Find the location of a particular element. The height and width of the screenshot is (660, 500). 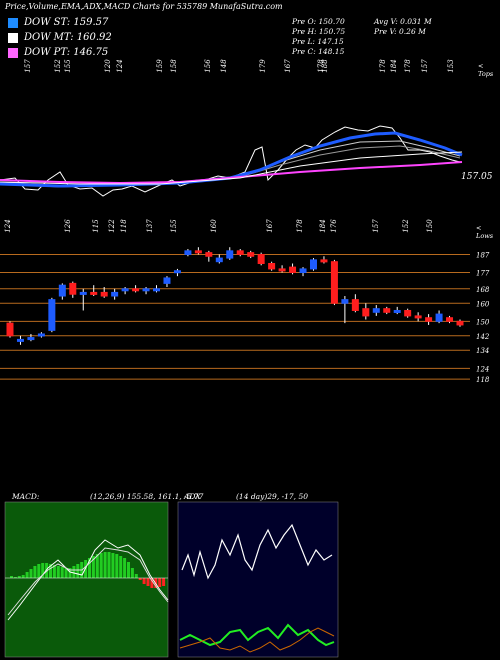

low-label: 178 is located at coordinates (300, 226).